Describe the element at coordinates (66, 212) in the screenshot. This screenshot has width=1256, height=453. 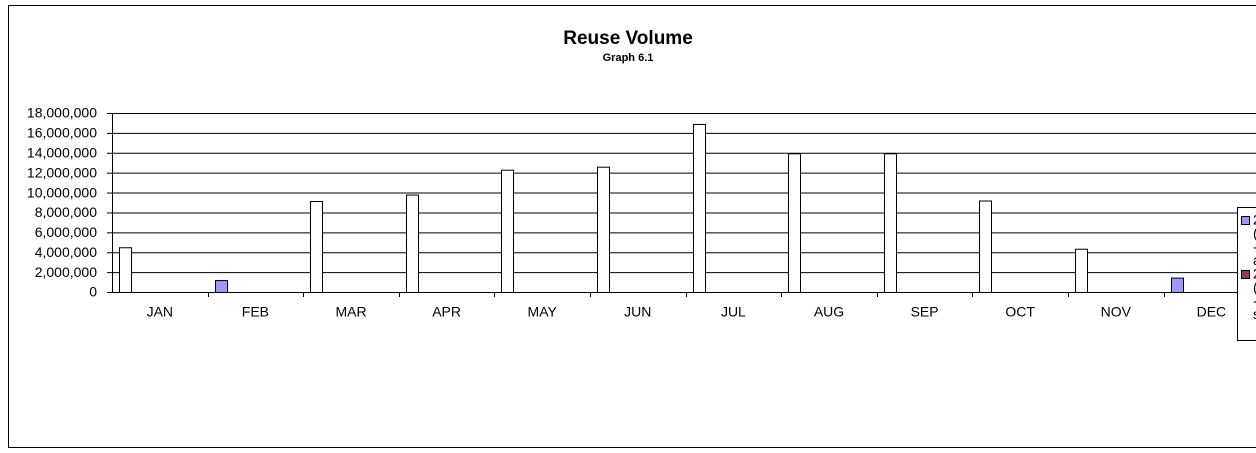
I see `y-tick-label: 8,000,000` at that location.